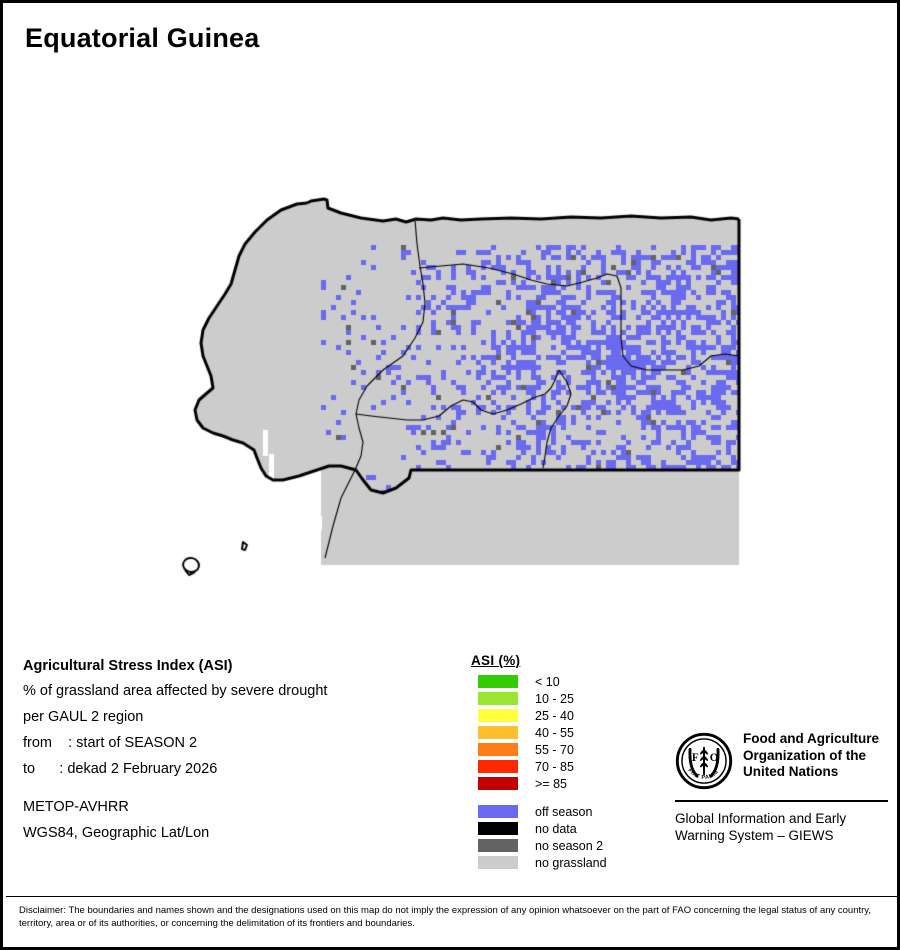  I want to click on legend-item-class-1: 10 - 25, so click(566, 698).